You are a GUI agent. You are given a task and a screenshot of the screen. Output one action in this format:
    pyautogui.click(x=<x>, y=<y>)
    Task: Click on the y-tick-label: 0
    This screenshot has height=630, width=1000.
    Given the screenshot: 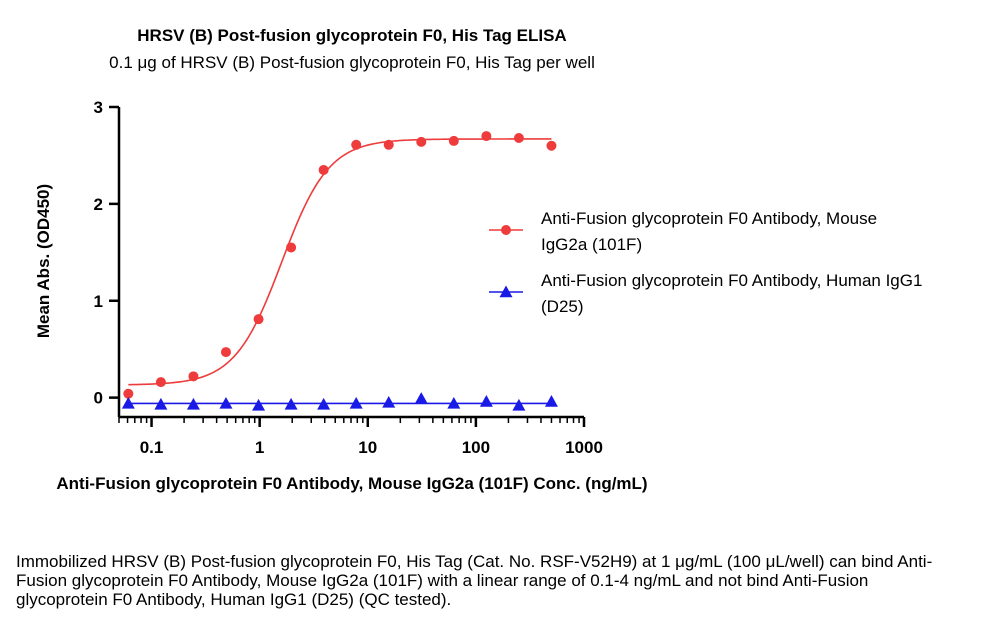 What is the action you would take?
    pyautogui.click(x=98, y=398)
    